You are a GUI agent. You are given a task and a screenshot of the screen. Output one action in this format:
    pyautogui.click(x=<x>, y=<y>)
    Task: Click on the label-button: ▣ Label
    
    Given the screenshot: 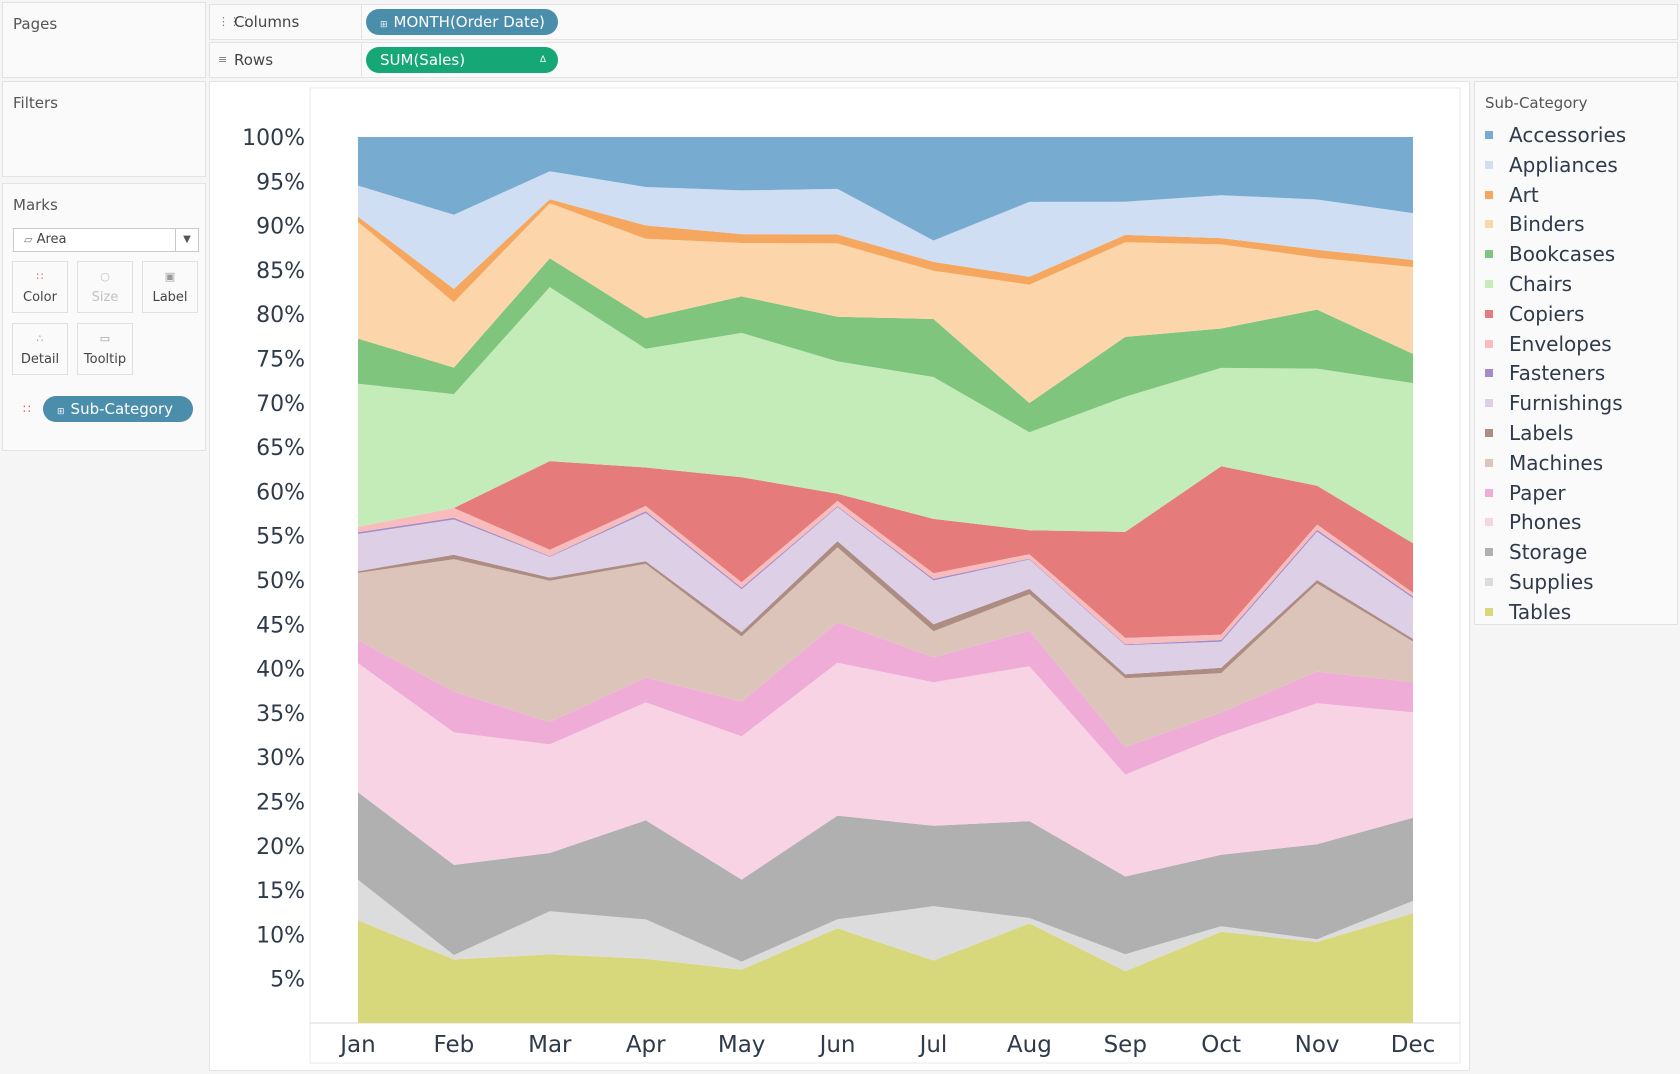 What is the action you would take?
    pyautogui.click(x=170, y=287)
    